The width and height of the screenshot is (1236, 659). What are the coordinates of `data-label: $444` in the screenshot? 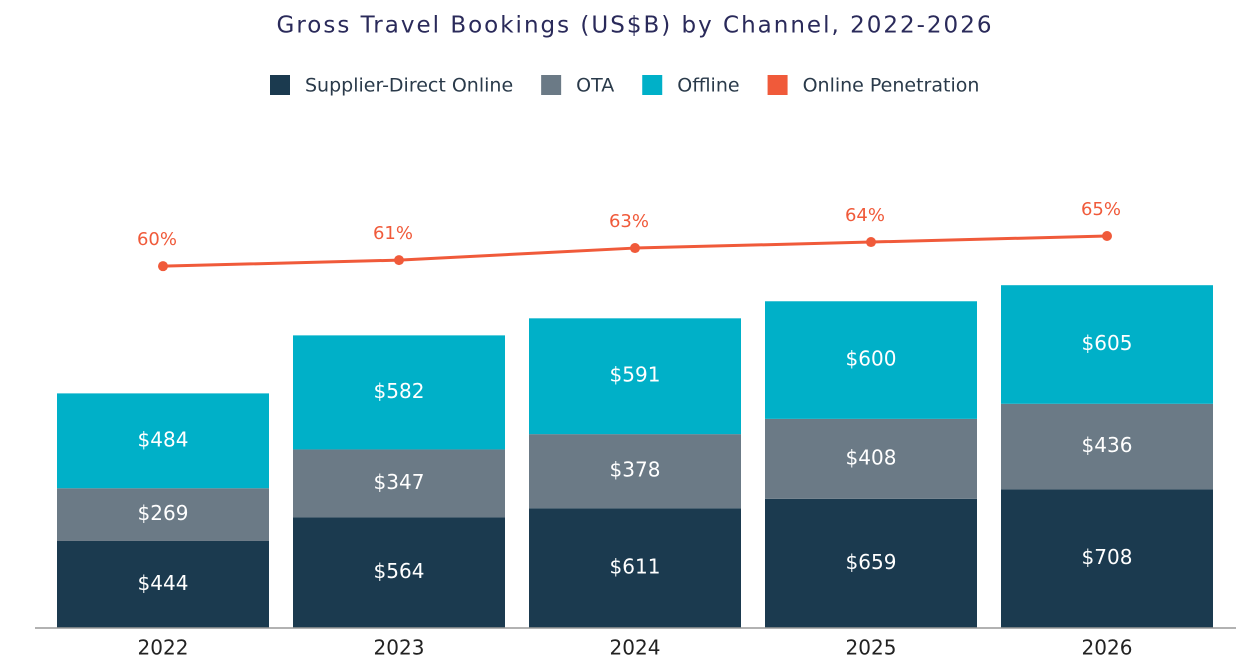 It's located at (163, 583).